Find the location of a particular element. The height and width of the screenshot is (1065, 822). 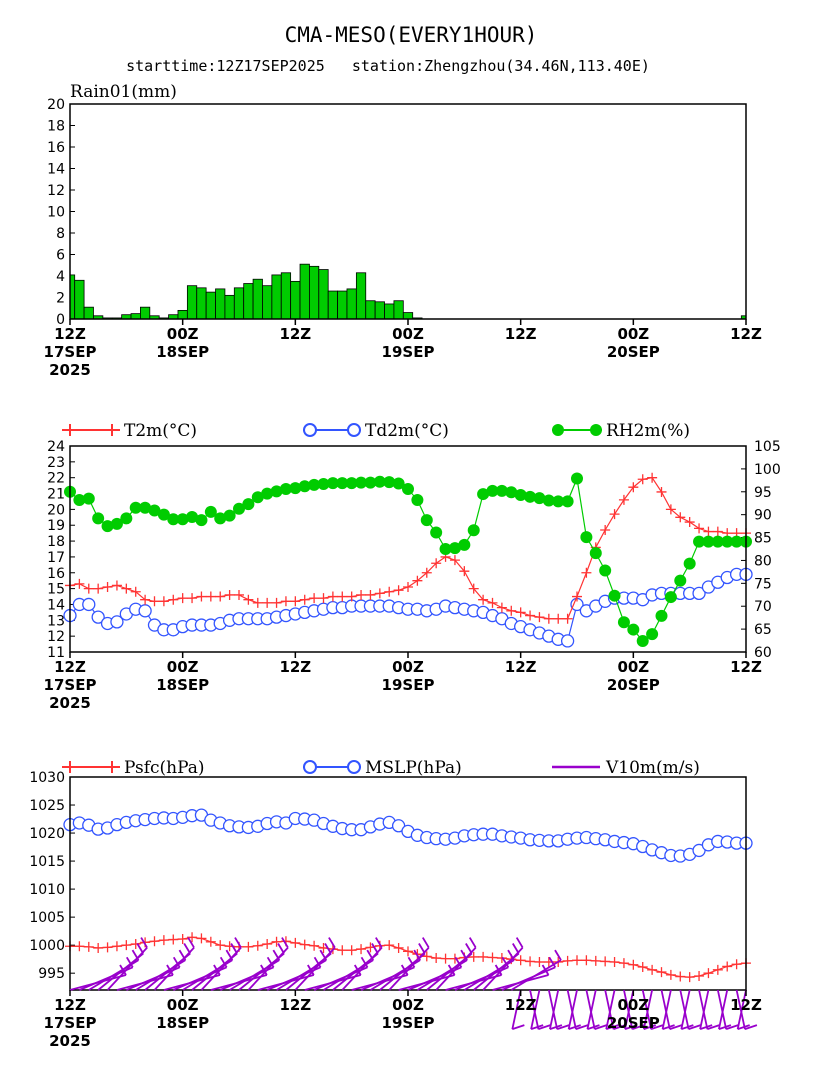

rain-x-tick-line: 12Z is located at coordinates (521, 334).